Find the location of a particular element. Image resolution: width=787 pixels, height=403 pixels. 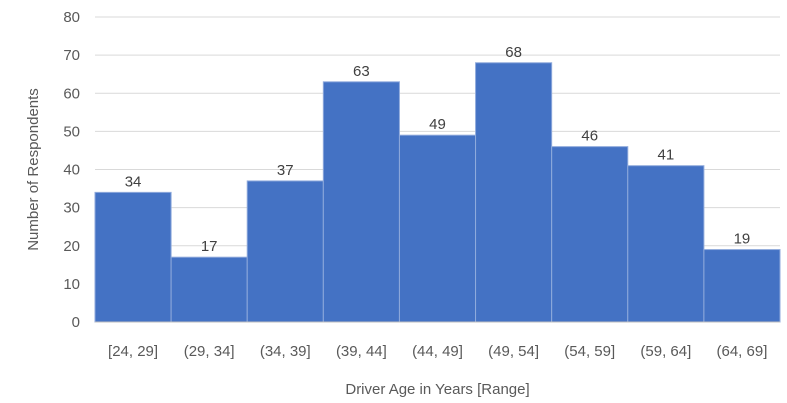

y-tick-label: 10 is located at coordinates (71, 284).